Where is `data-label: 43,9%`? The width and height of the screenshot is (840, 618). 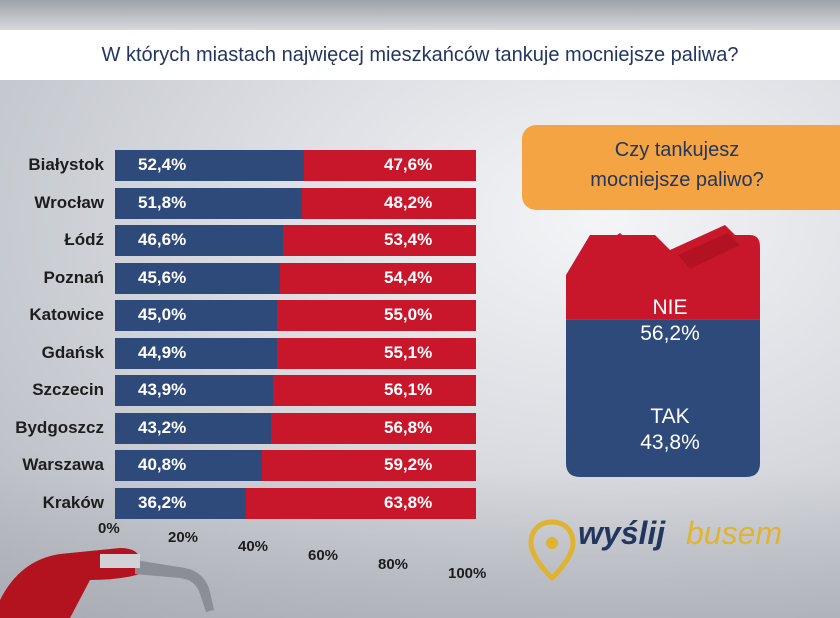 data-label: 43,9% is located at coordinates (162, 389).